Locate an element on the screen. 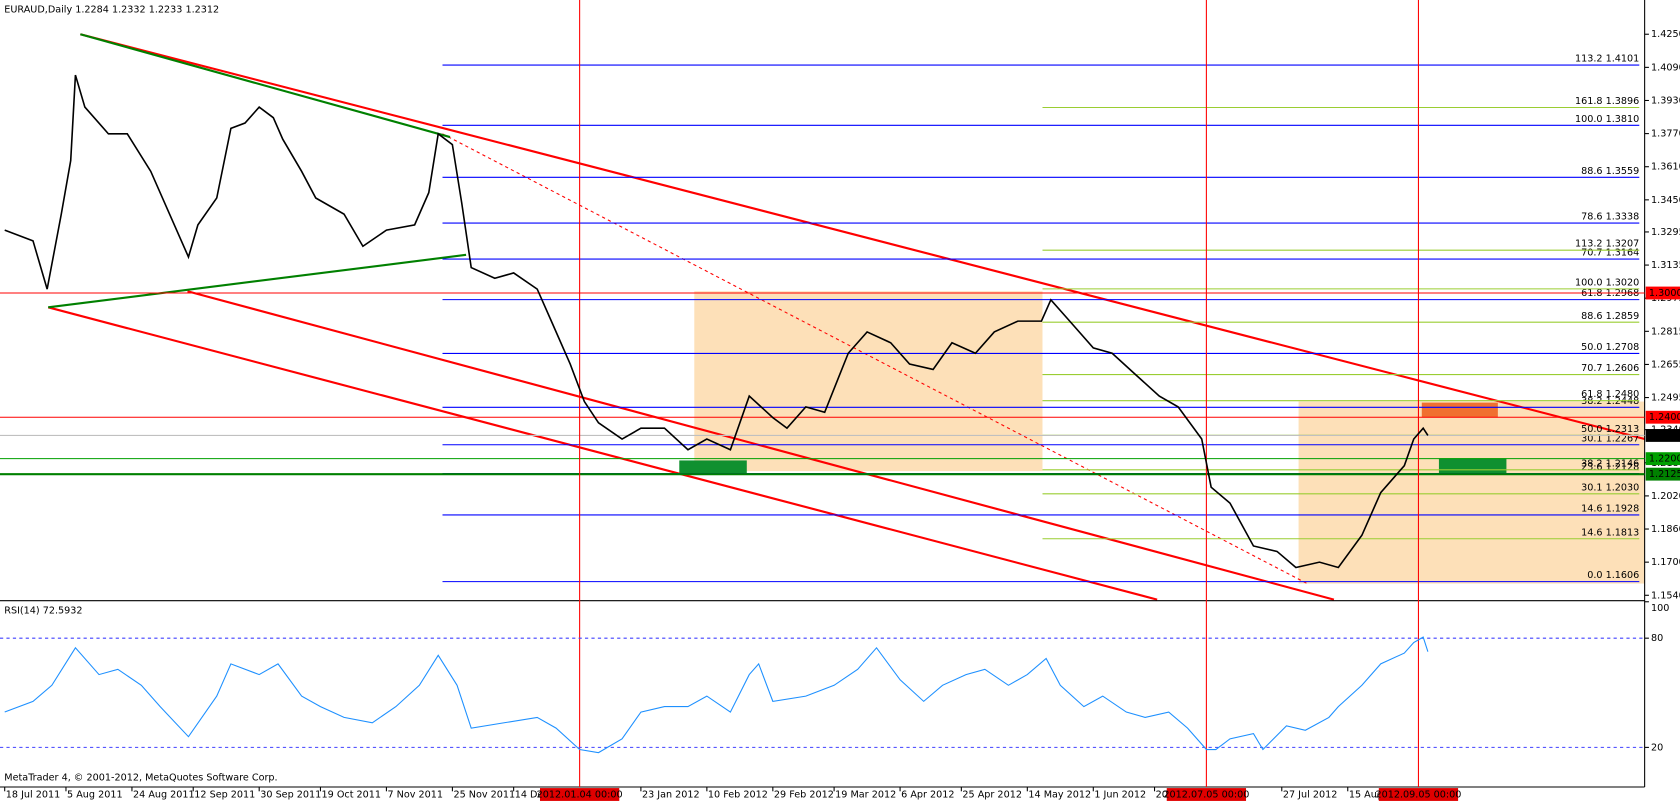  y-tick-label: 1.3295 is located at coordinates (1665, 232).